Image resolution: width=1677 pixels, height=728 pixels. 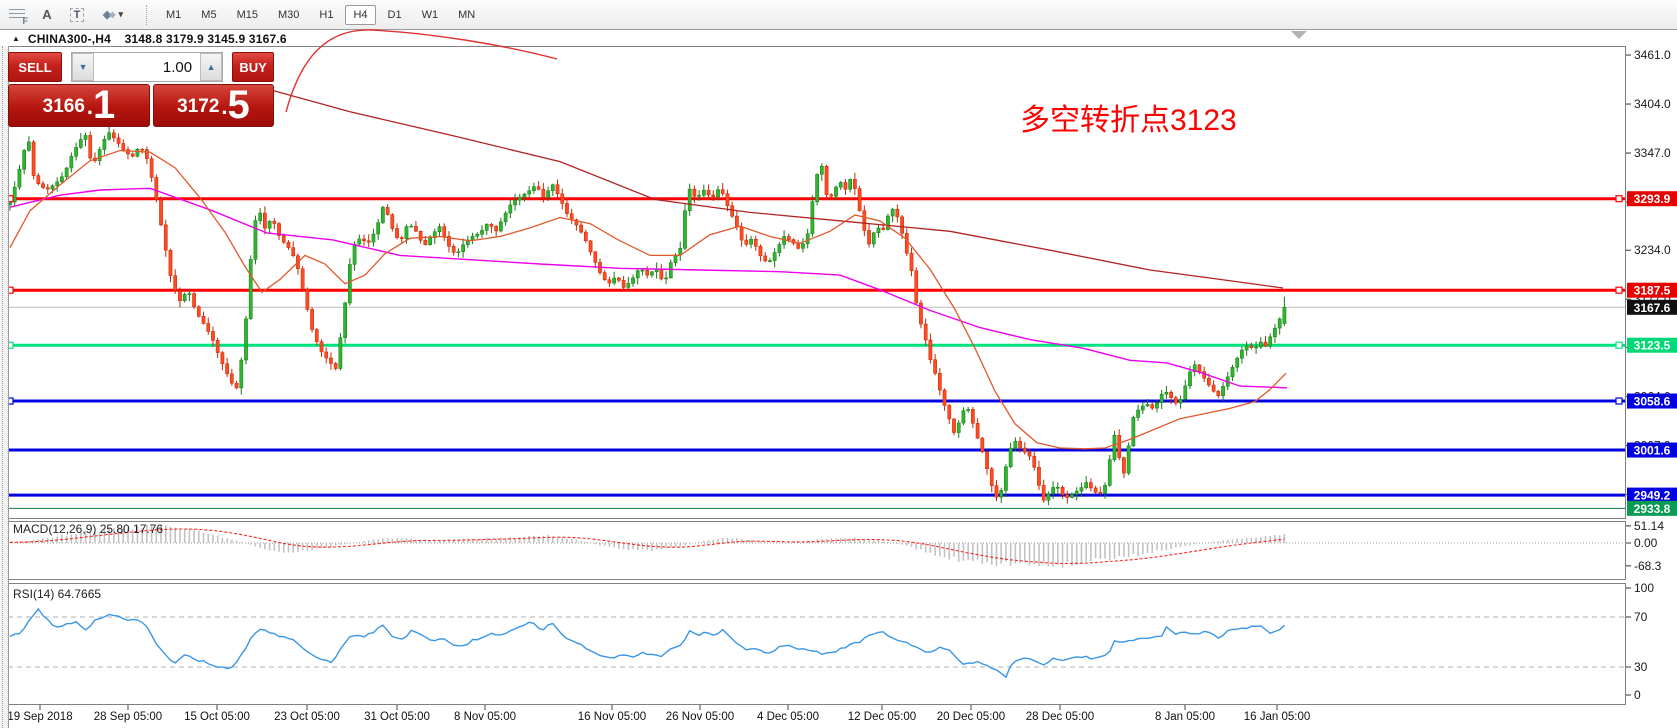 What do you see at coordinates (971, 717) in the screenshot?
I see `time-axis-label: 20 Dec 05:00` at bounding box center [971, 717].